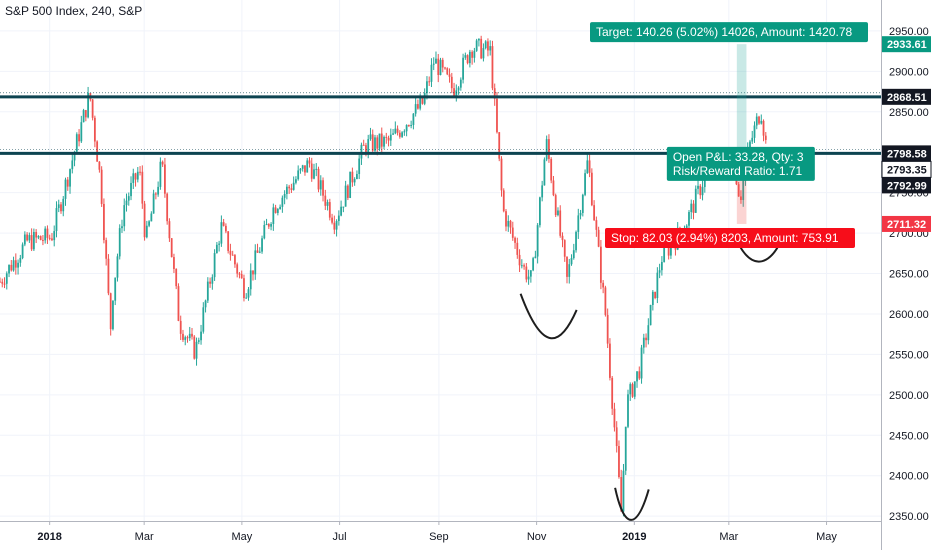 Image resolution: width=932 pixels, height=550 pixels. Describe the element at coordinates (909, 396) in the screenshot. I see `price-tick-label: 2500.00` at that location.